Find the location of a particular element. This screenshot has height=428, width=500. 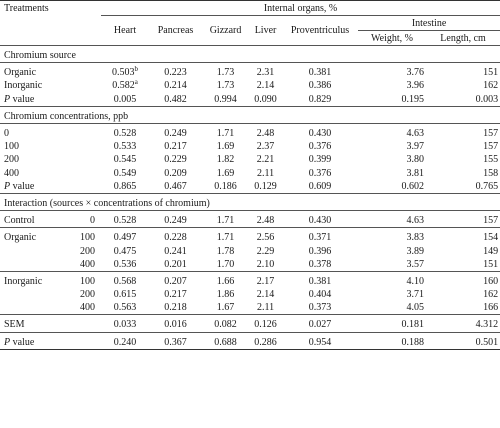

section-title: Chromium concentrations, ppb is located at coordinates (66, 116).